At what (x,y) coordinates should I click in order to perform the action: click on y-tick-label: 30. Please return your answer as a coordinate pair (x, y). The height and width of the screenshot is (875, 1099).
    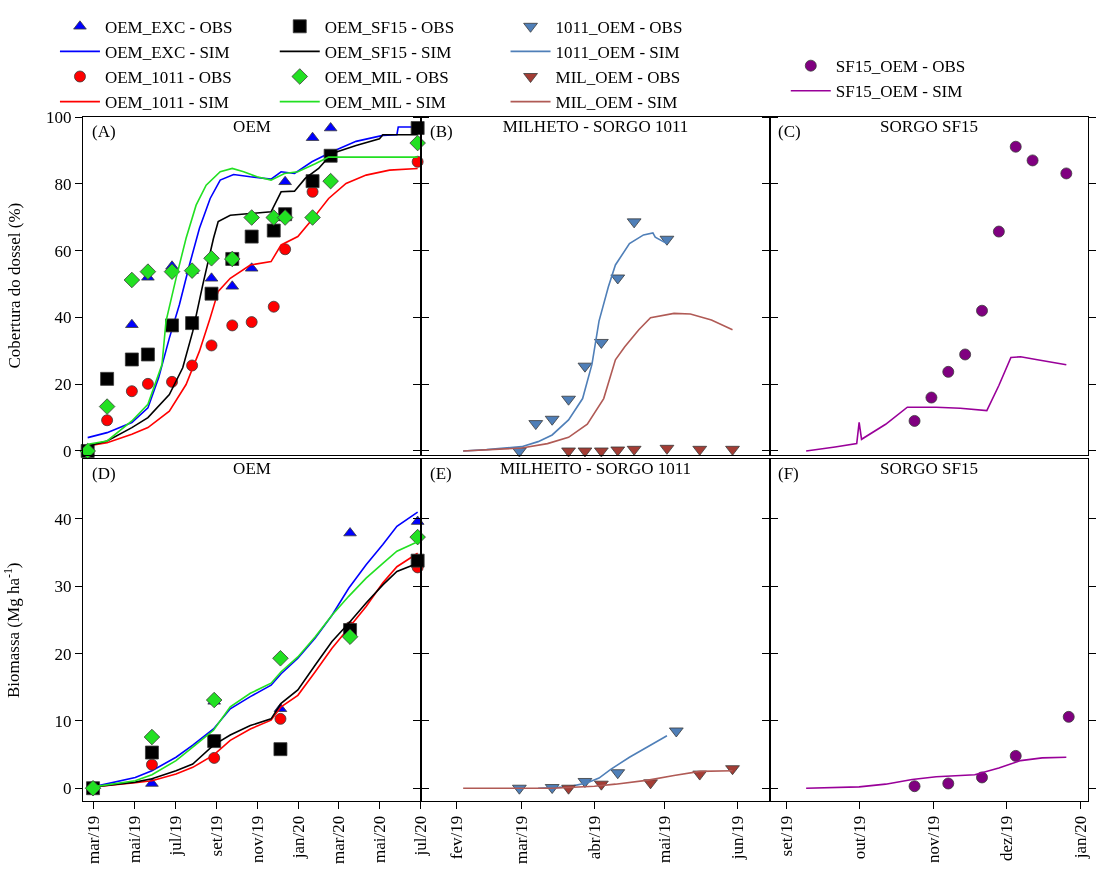
    Looking at the image, I should click on (63, 587).